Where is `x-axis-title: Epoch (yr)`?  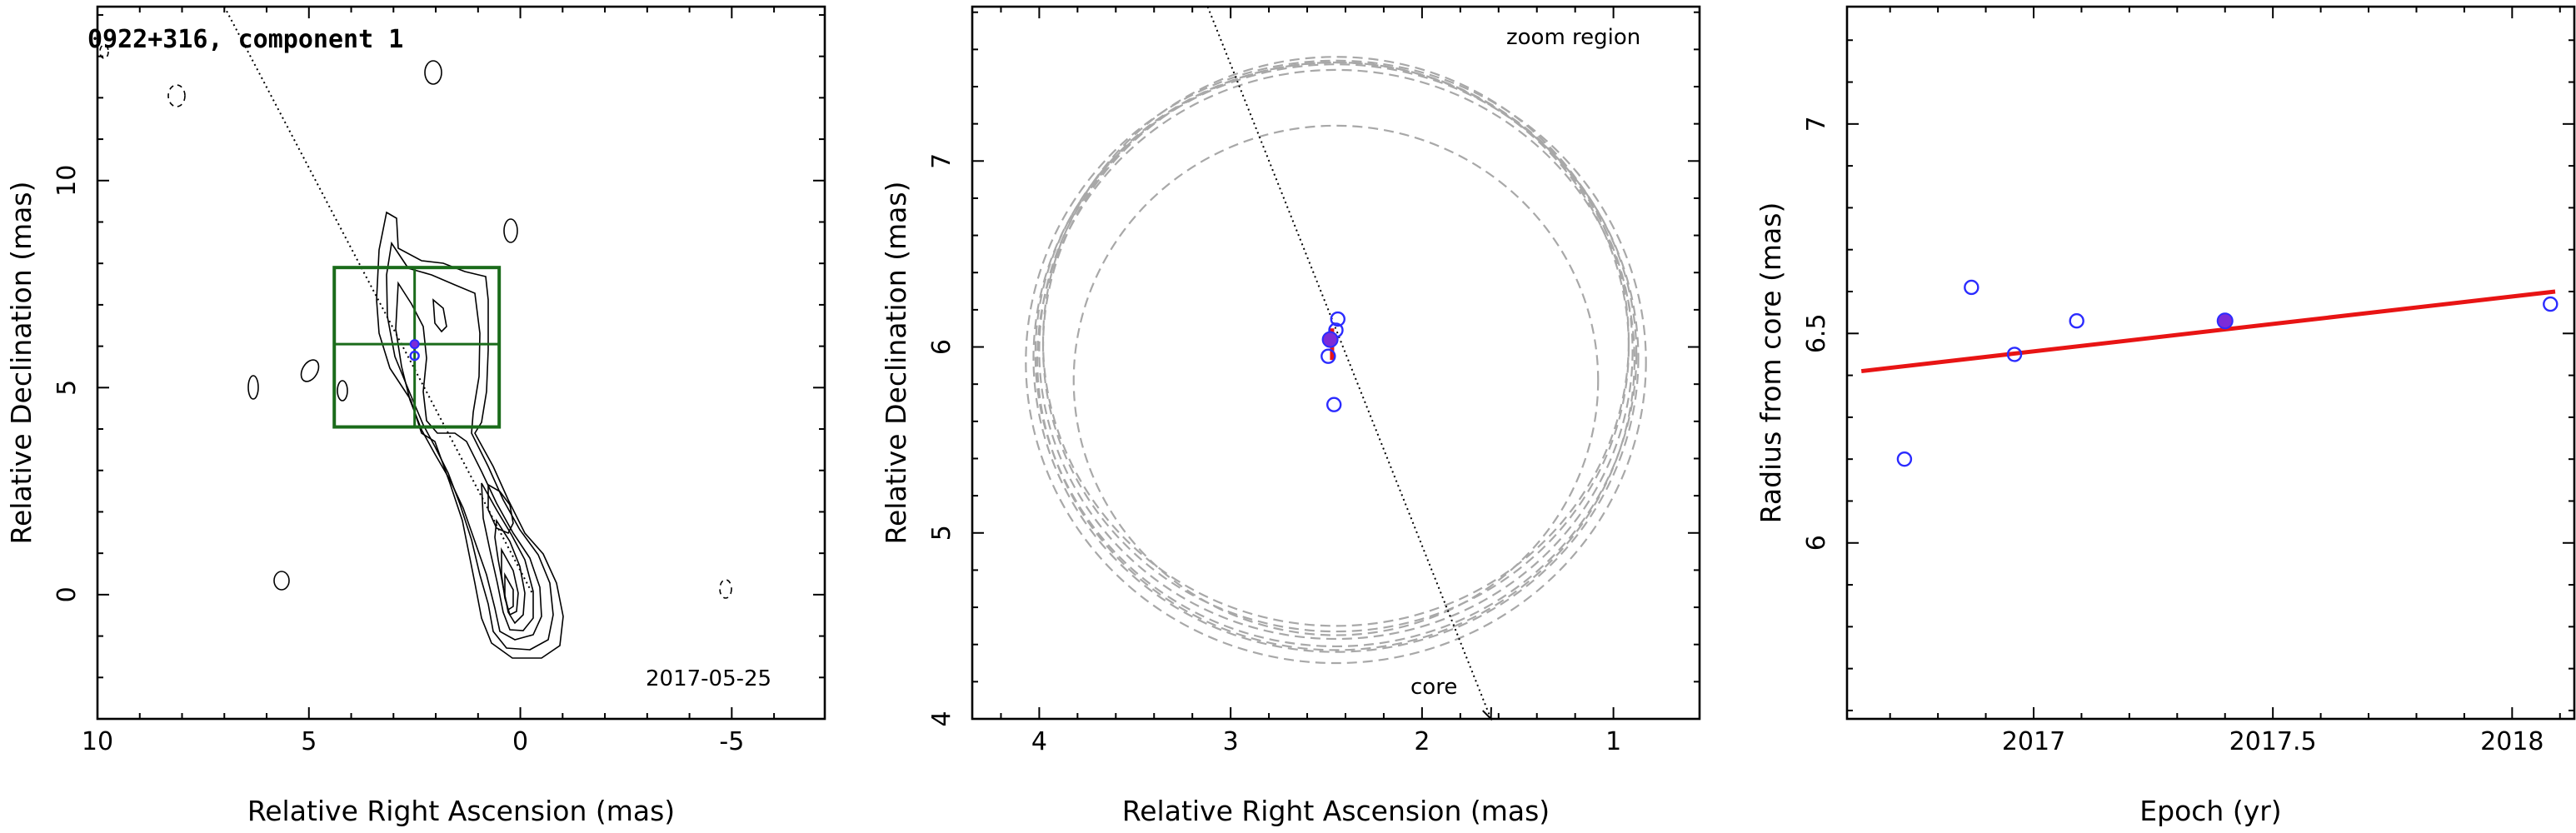 x-axis-title: Epoch (yr) is located at coordinates (2210, 811).